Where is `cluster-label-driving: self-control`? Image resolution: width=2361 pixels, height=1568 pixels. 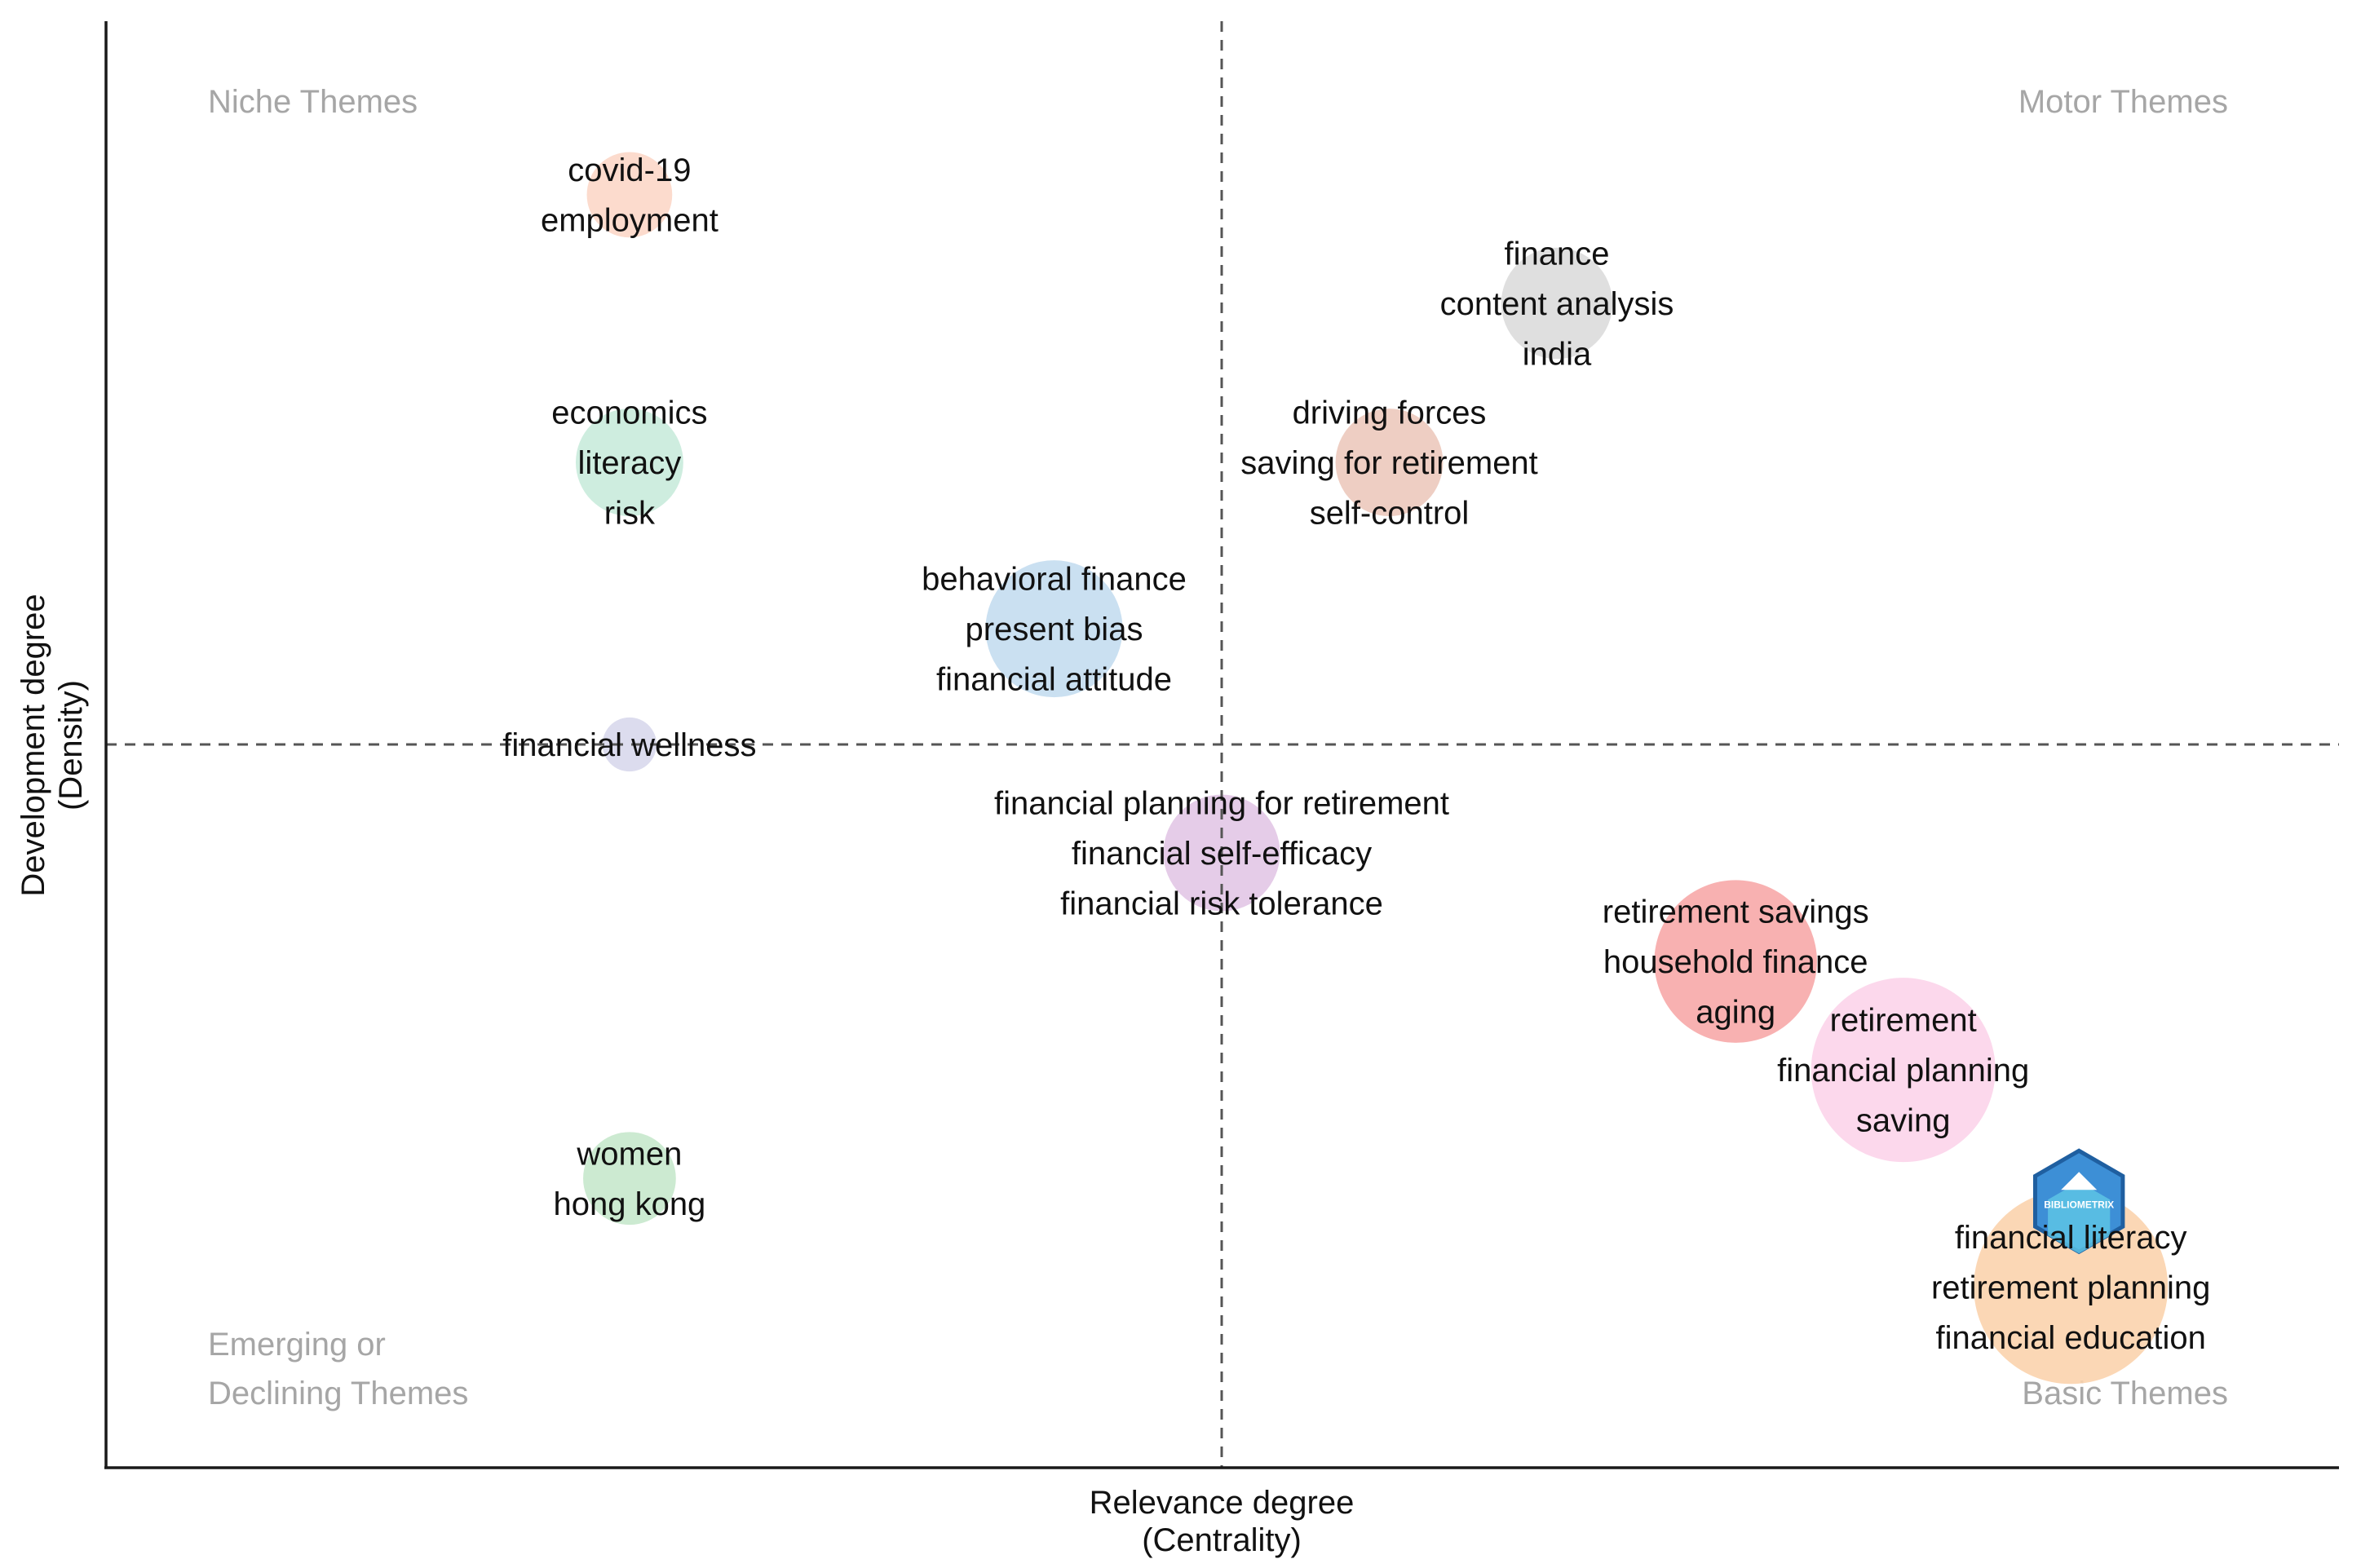 cluster-label-driving: self-control is located at coordinates (1390, 514).